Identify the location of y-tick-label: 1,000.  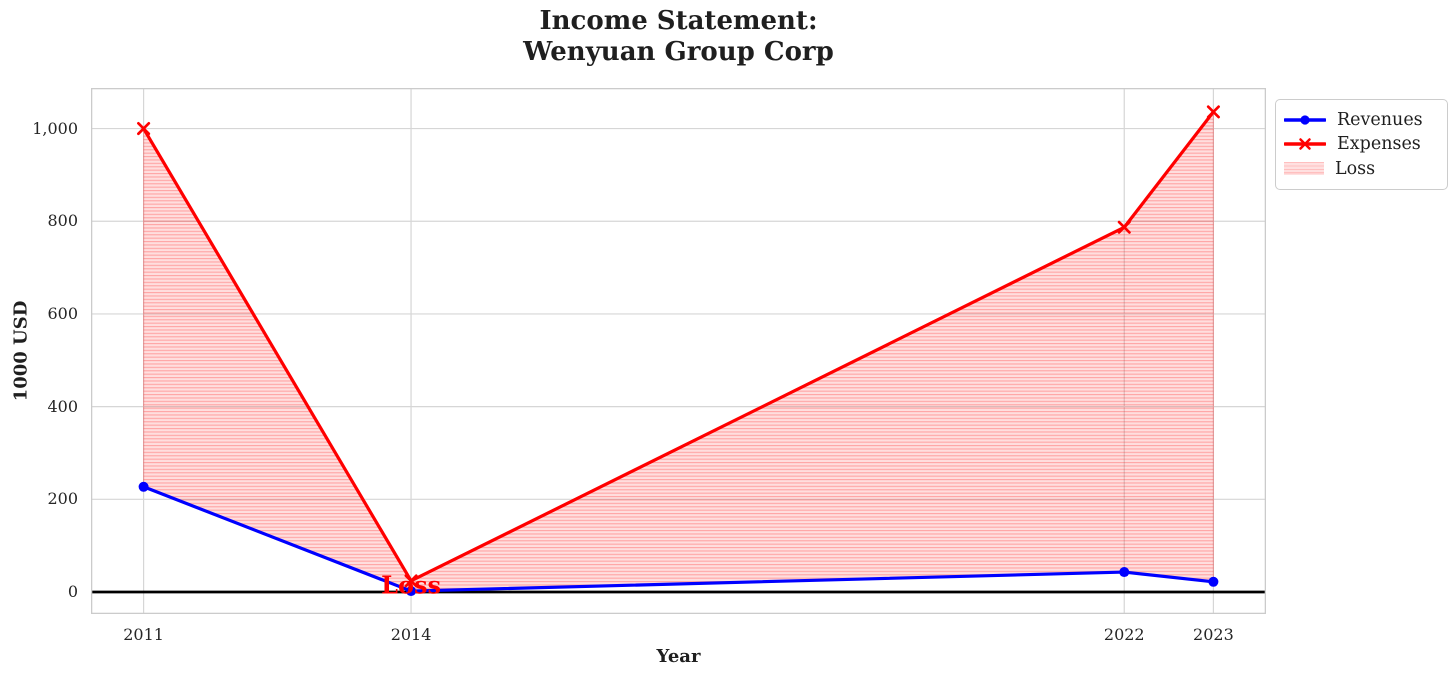
(55, 128).